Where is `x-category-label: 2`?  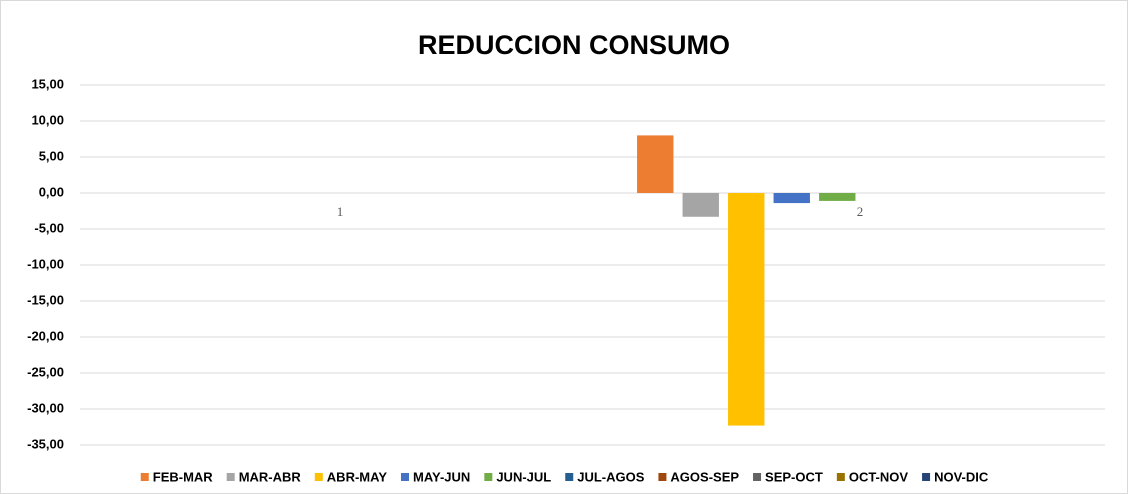
x-category-label: 2 is located at coordinates (860, 211).